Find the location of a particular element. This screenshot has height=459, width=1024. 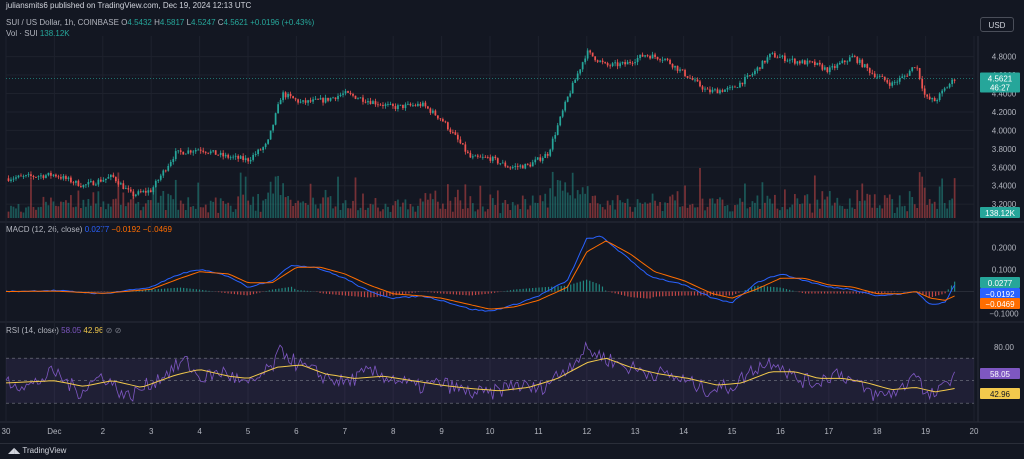

countdown-badge-bg is located at coordinates (1000, 87).